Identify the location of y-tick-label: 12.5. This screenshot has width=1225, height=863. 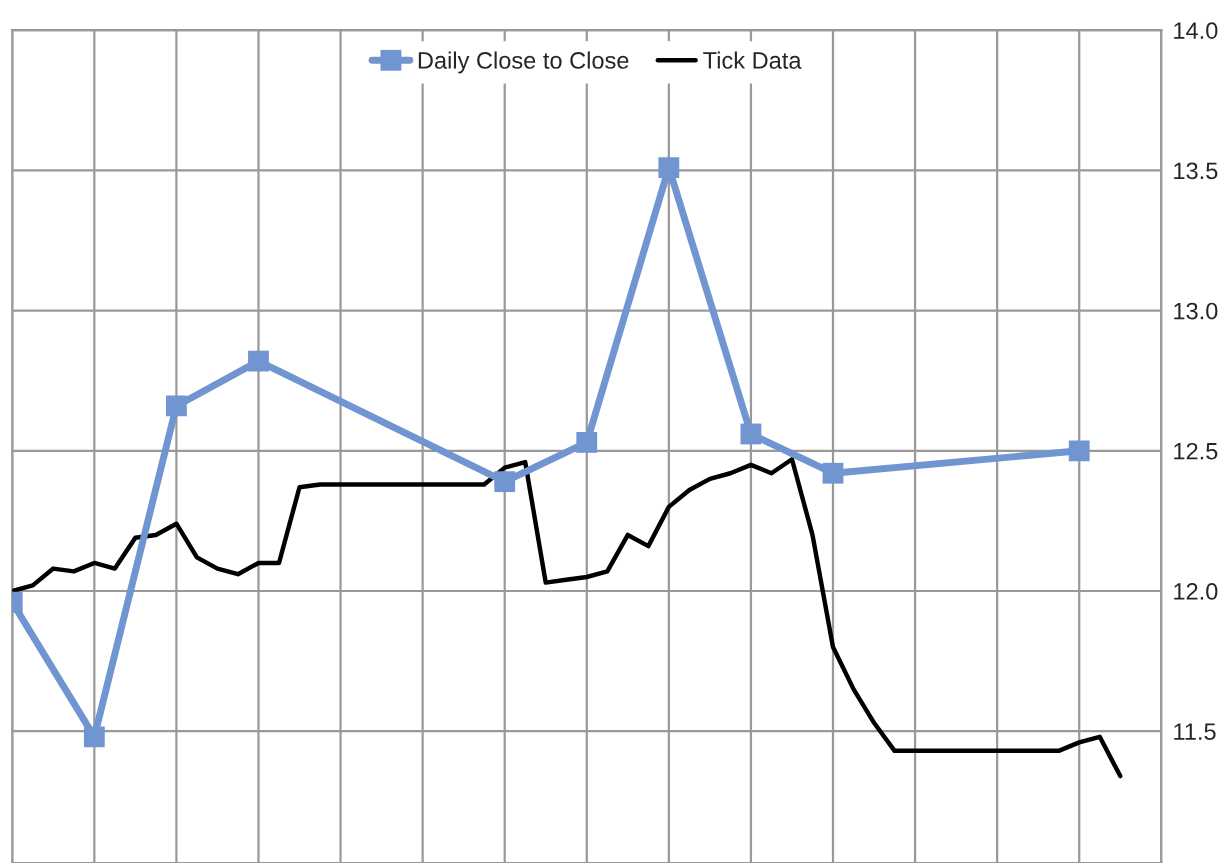
(1196, 451).